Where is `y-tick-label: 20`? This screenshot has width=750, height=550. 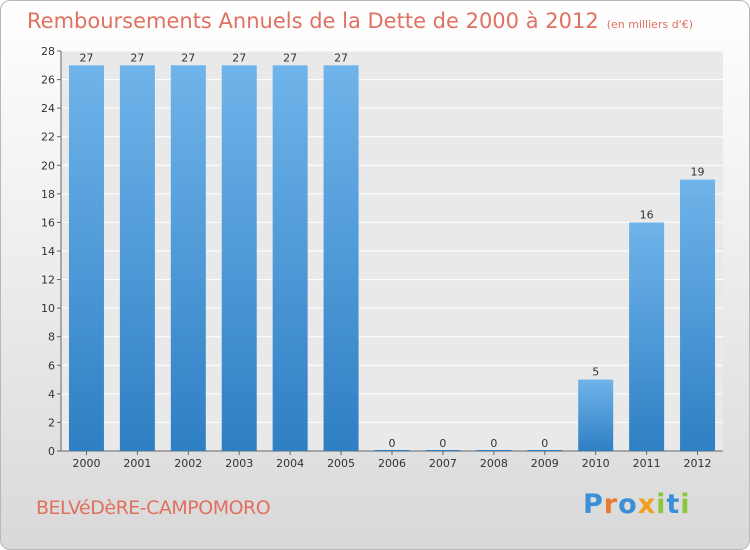 y-tick-label: 20 is located at coordinates (48, 165).